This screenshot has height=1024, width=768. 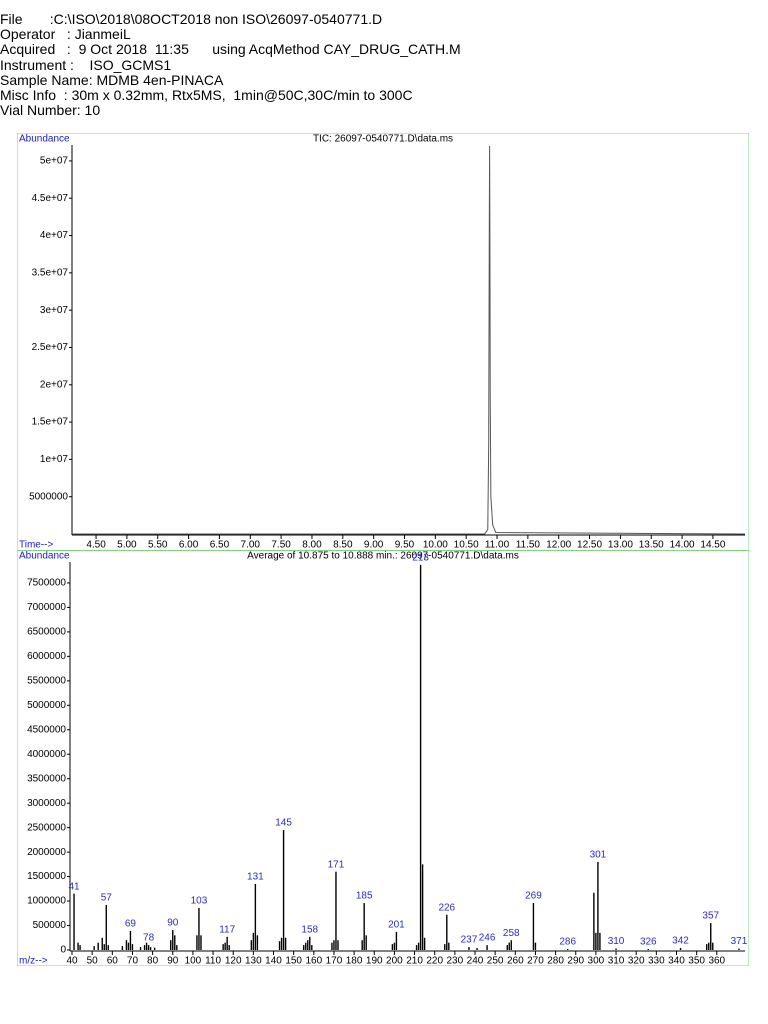 I want to click on x-tick-label: 7.50, so click(x=281, y=545).